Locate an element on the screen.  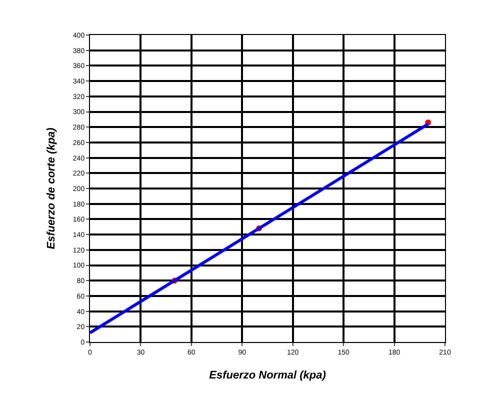
y-axis-title: Esfuerzo de corte (kpa) is located at coordinates (52, 188).